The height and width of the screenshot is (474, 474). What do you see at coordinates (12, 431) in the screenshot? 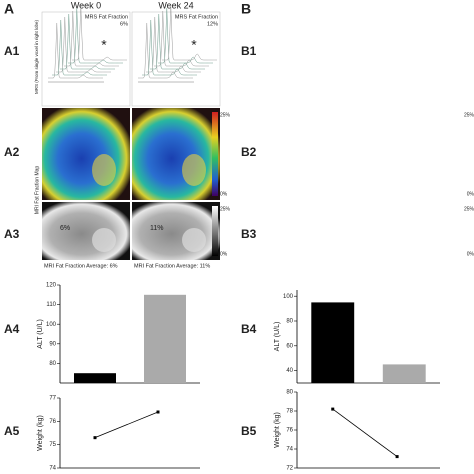
I see `row-label: A5` at bounding box center [12, 431].